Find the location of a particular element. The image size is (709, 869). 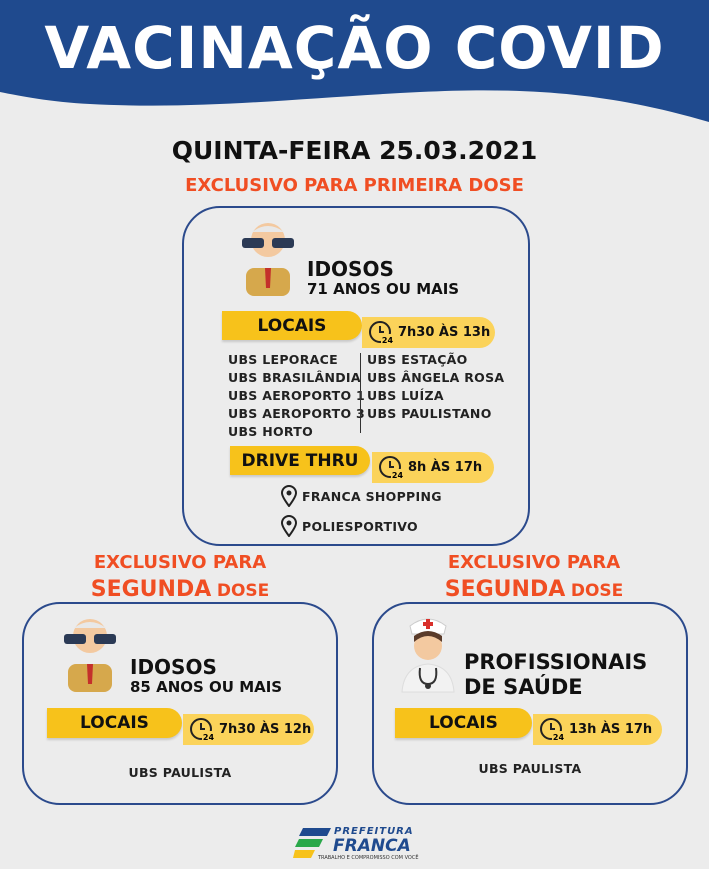

site: UBS ÂNGELA ROSA is located at coordinates (436, 377).